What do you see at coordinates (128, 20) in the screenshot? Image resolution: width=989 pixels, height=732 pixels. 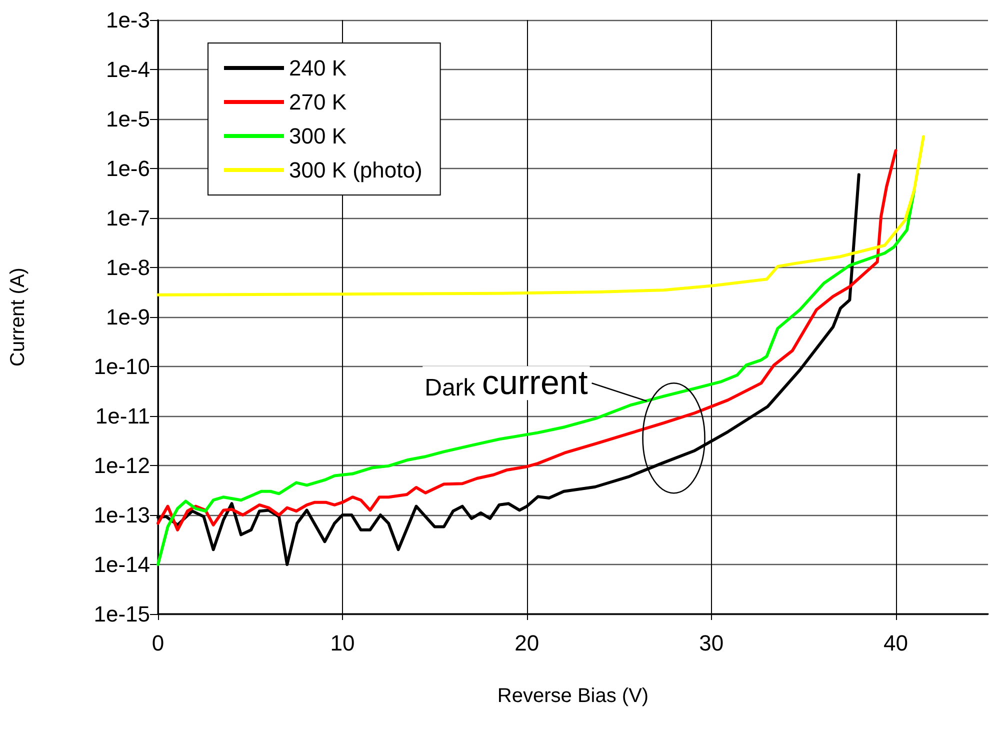 I see `y-tick-label: 1e-3` at bounding box center [128, 20].